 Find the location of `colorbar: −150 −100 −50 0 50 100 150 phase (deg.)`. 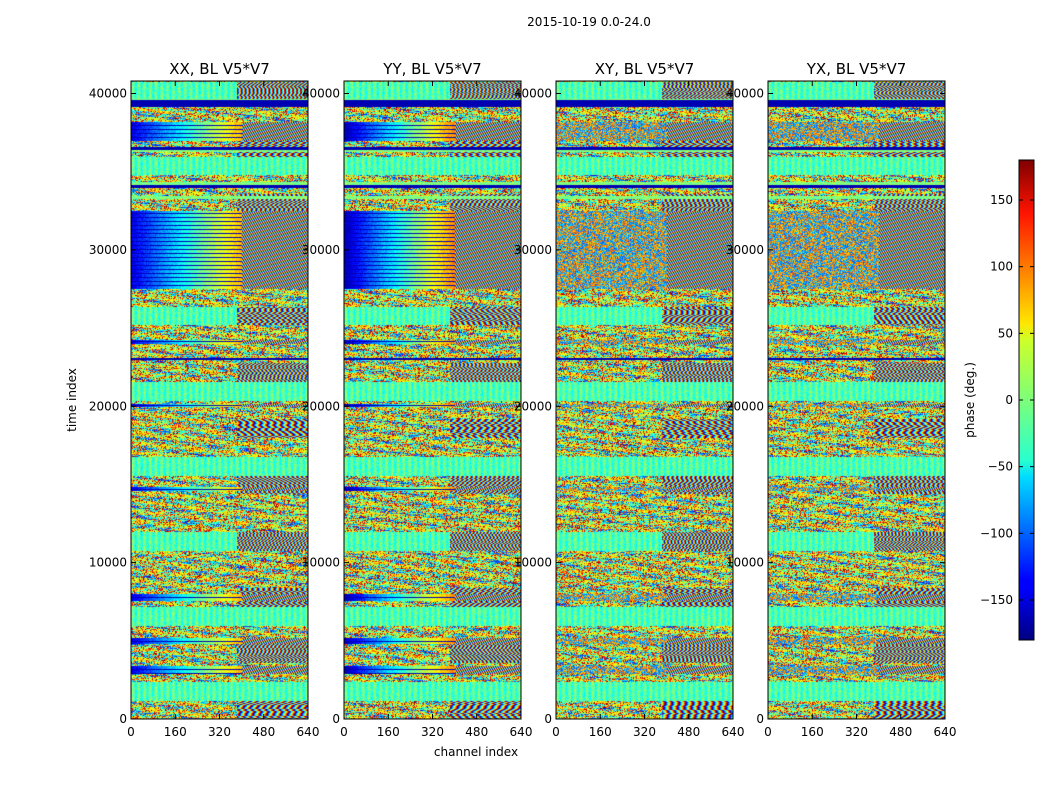

colorbar: −150 −100 −50 0 50 100 150 phase (deg.) is located at coordinates (999, 400).